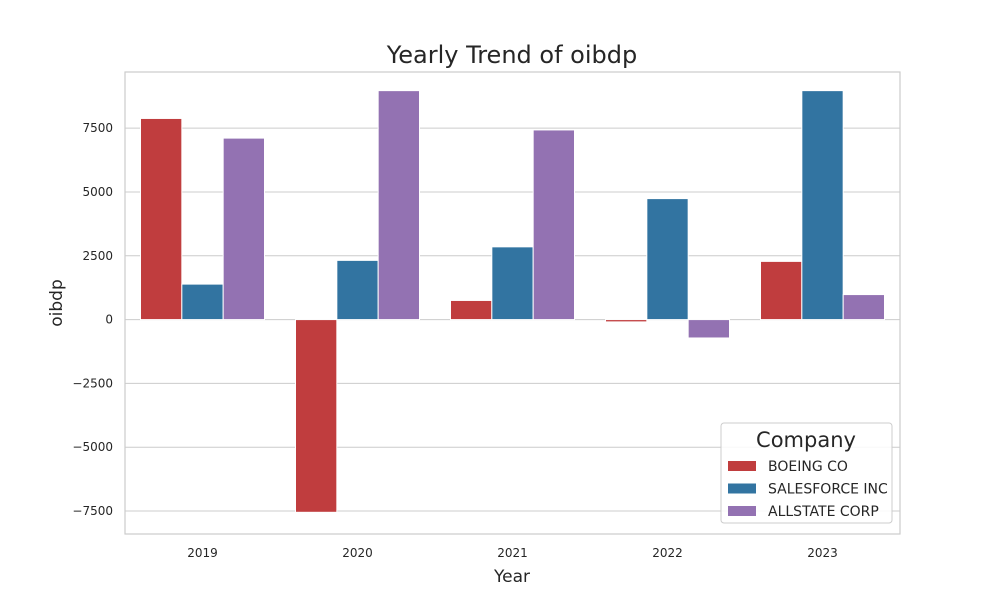 Image resolution: width=1000 pixels, height=600 pixels. I want to click on y-tick-label: 5000, so click(97, 192).